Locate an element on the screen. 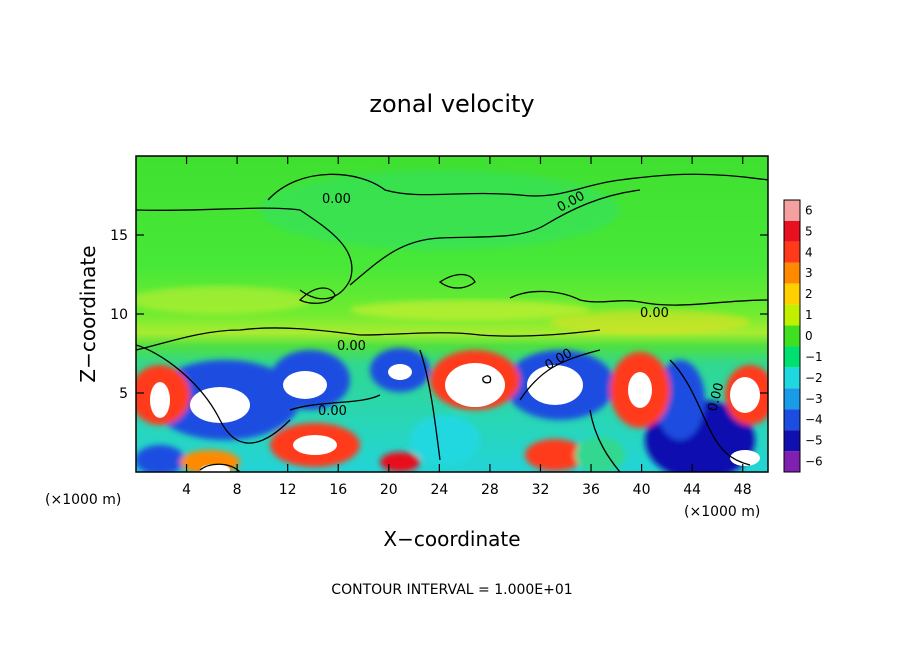 Image resolution: width=904 pixels, height=654 pixels. y-tick-label: 5 is located at coordinates (123, 394).